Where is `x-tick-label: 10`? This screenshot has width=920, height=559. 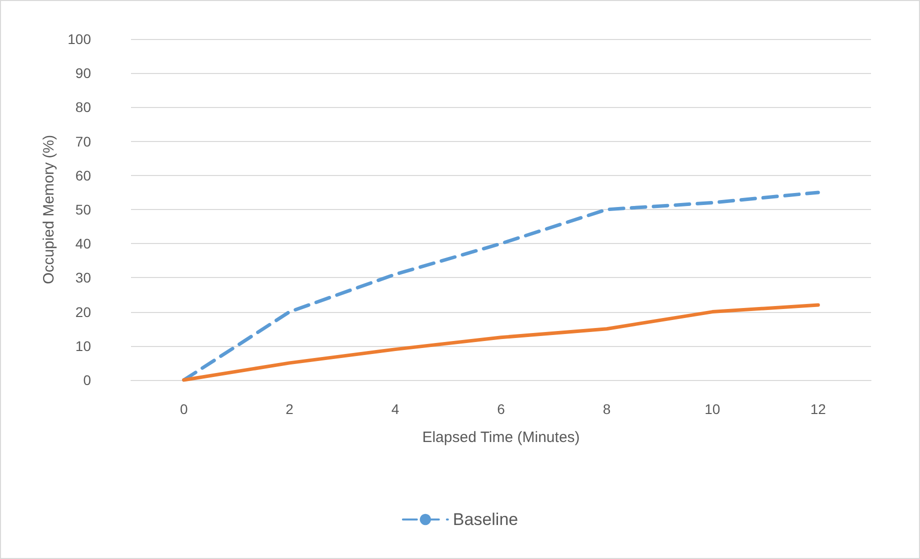
x-tick-label: 10 is located at coordinates (712, 409).